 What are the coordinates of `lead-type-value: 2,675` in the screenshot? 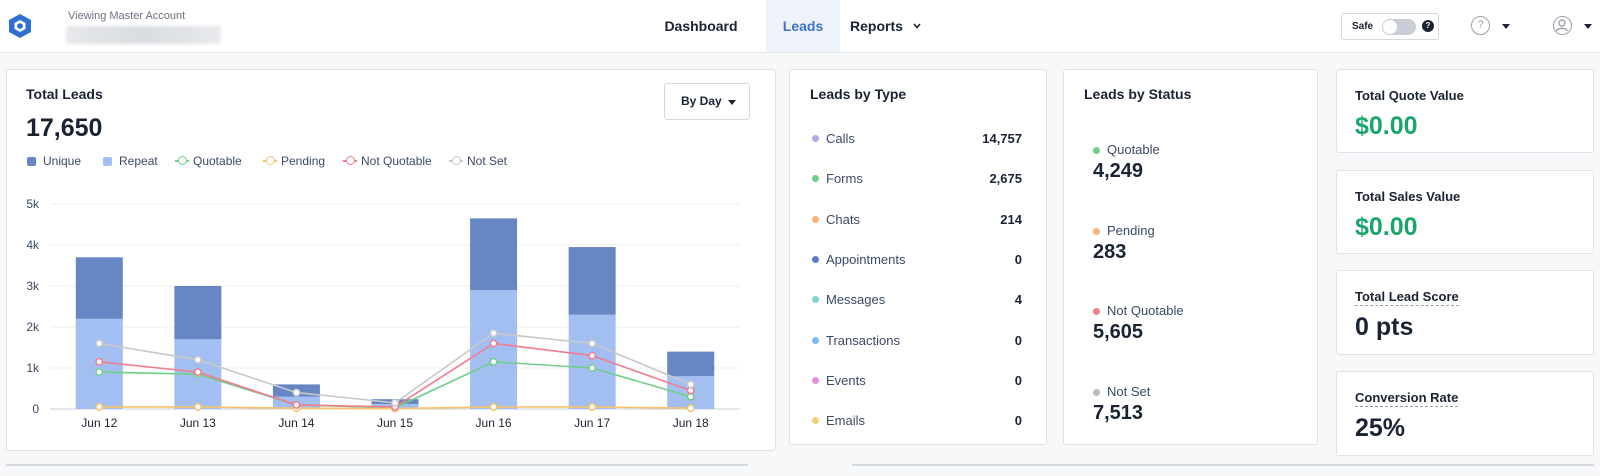 It's located at (1005, 179).